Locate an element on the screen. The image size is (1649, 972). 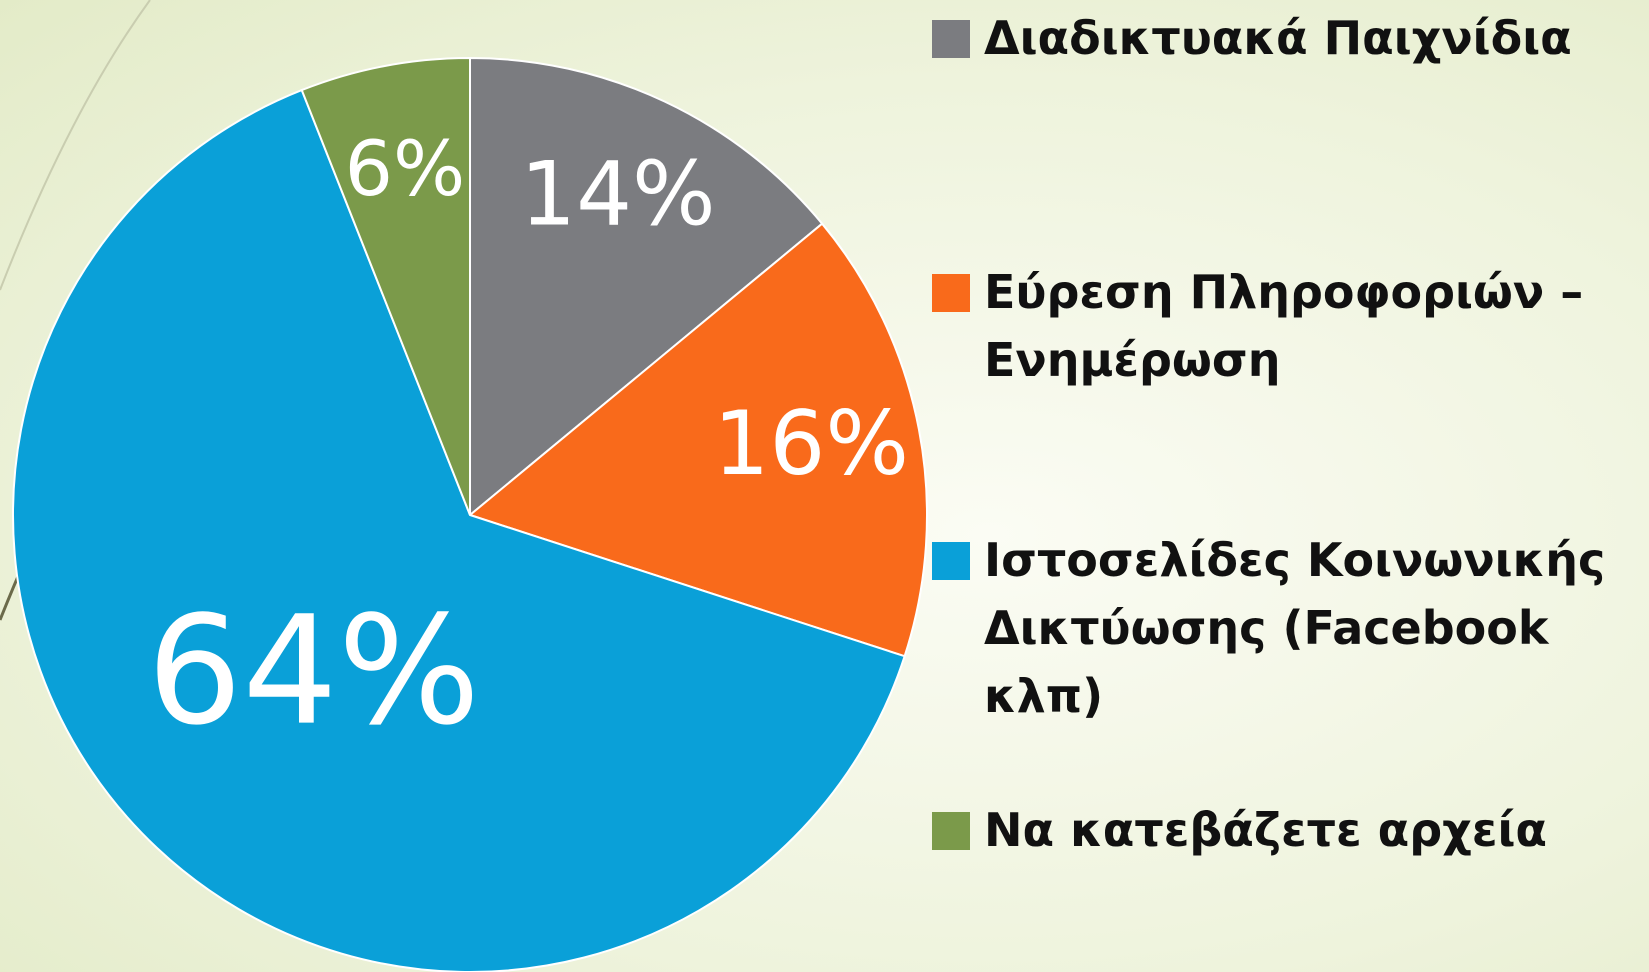
legend-item: Εύρεση Πληροφοριών – Ενημέρωση is located at coordinates (1282, 326).